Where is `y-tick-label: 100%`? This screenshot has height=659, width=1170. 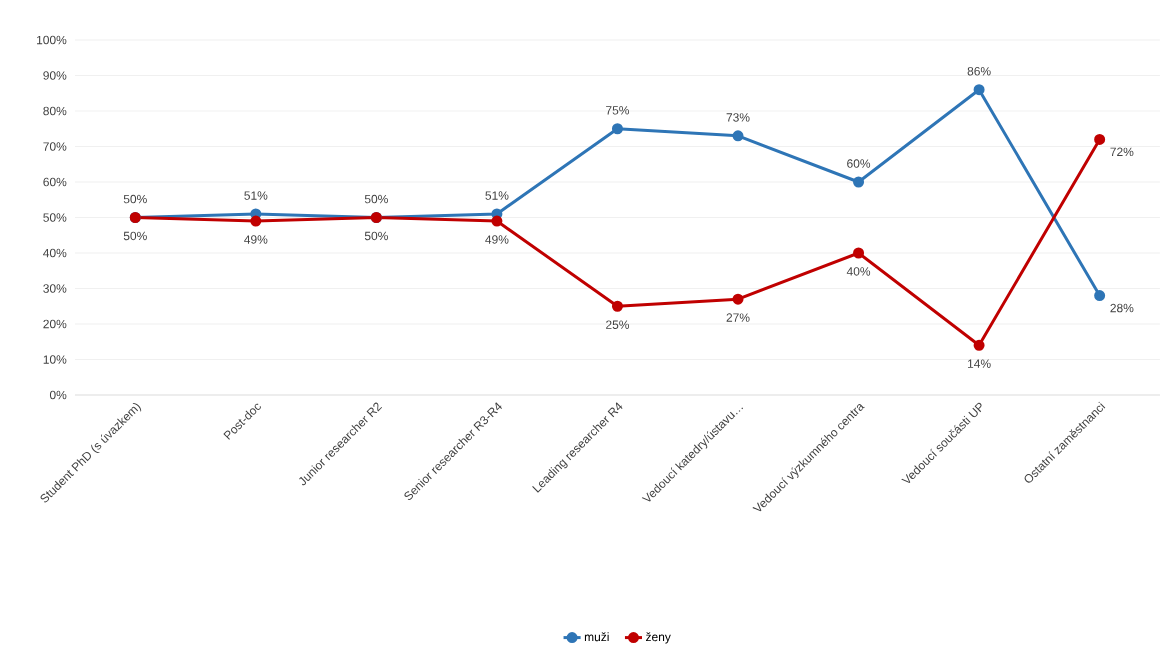
y-tick-label: 100% is located at coordinates (52, 40).